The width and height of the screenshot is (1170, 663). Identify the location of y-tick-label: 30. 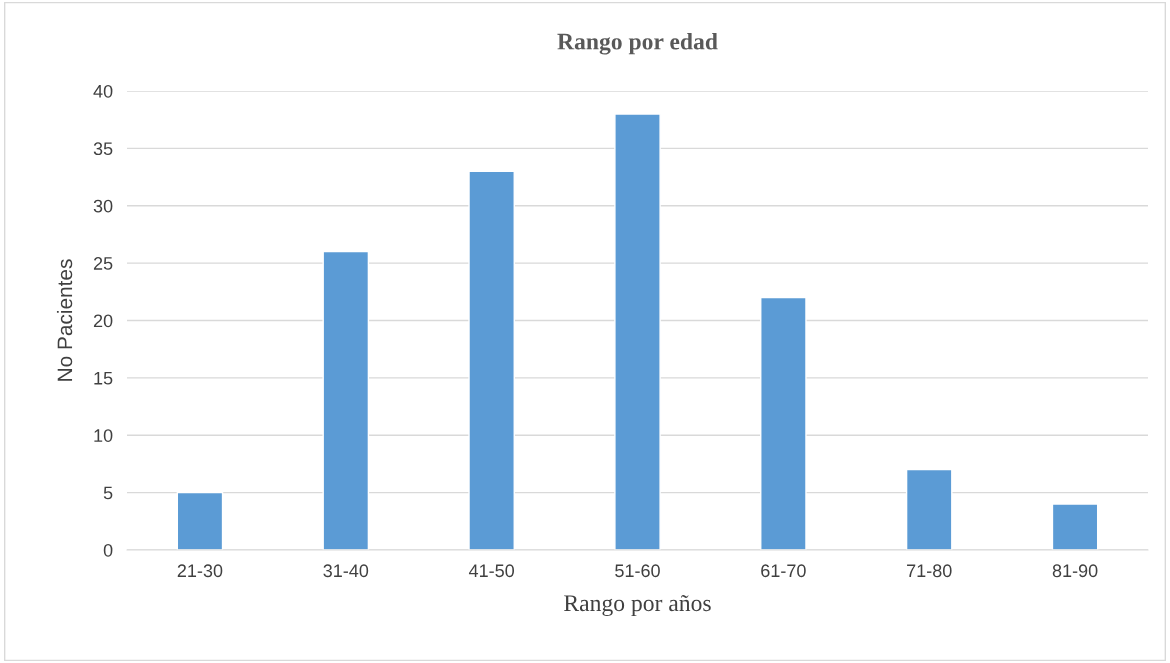
(103, 206).